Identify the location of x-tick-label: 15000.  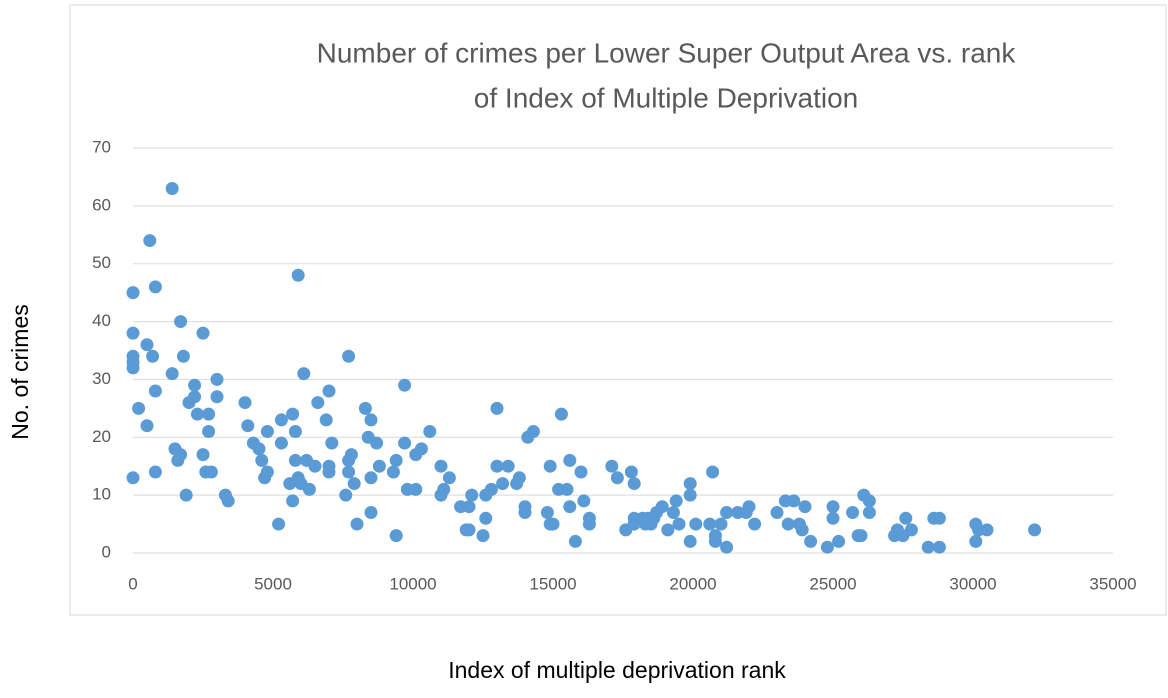
(552, 583).